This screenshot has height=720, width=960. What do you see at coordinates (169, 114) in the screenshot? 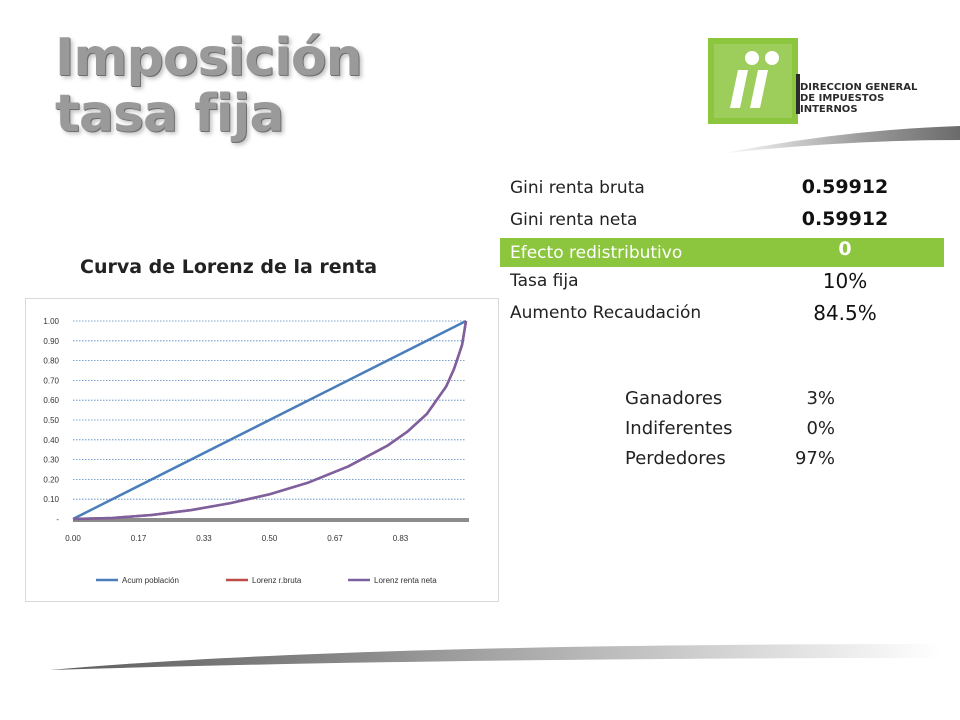
I see `page-title-line-2: tasa fija` at bounding box center [169, 114].